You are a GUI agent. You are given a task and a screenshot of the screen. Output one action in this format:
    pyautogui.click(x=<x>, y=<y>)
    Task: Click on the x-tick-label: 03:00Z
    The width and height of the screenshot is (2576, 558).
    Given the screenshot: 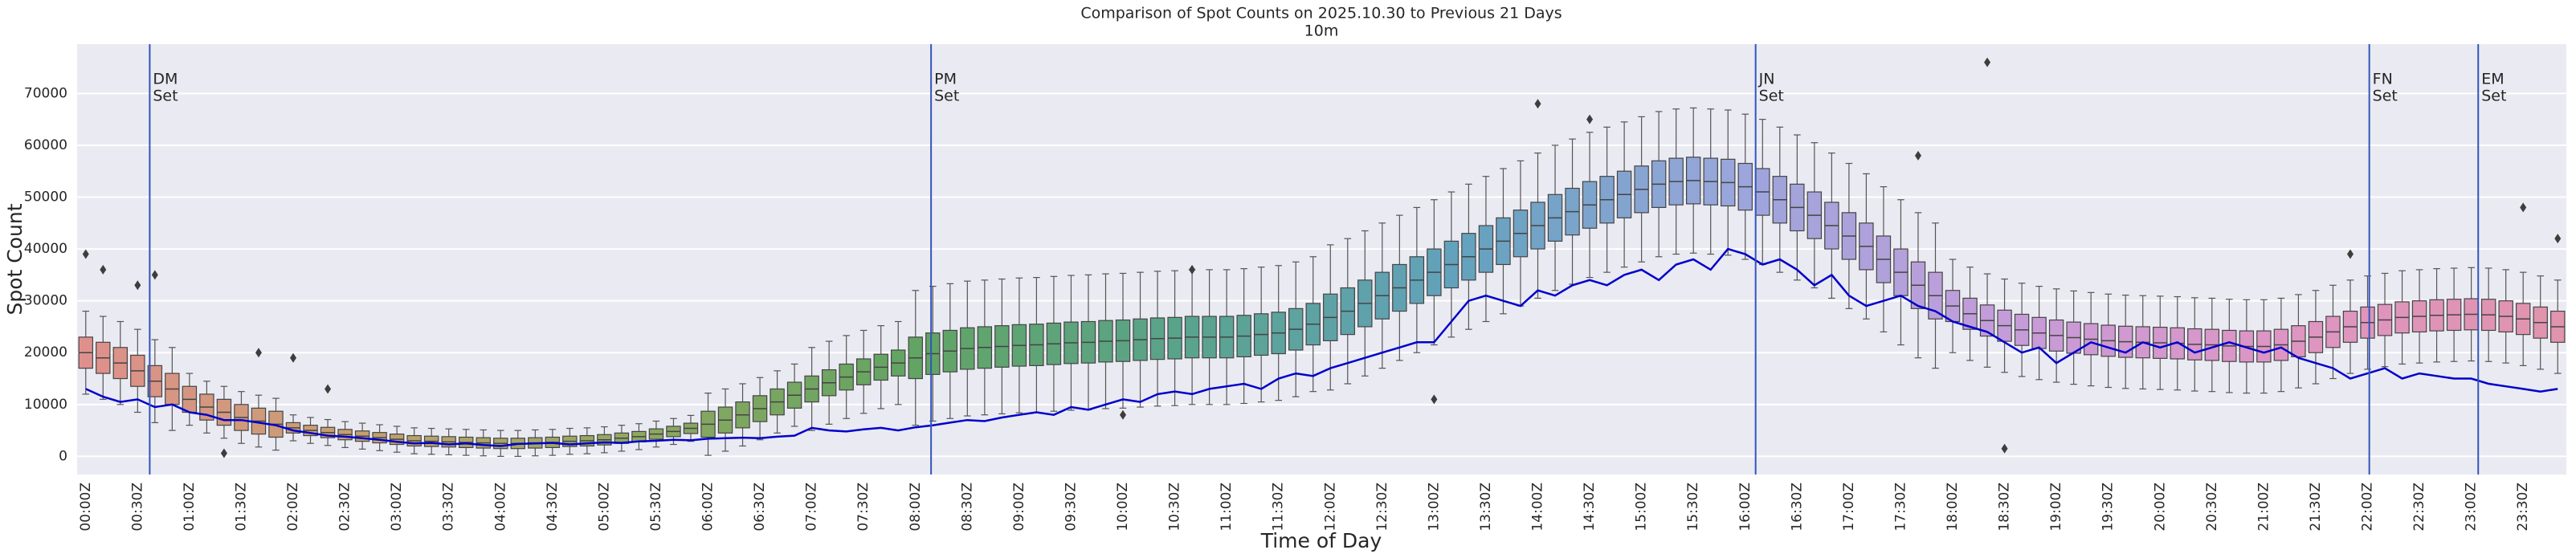 What is the action you would take?
    pyautogui.click(x=397, y=507)
    